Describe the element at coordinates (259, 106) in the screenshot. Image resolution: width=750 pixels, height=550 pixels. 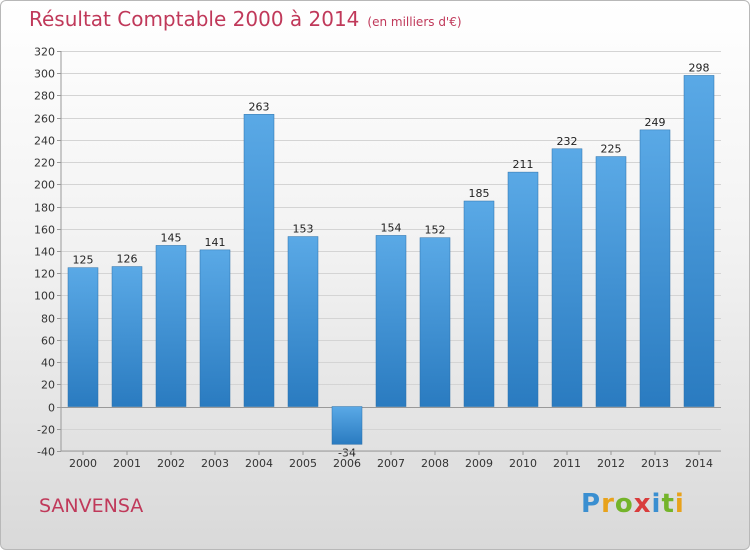
I see `value-label-2004: 263` at that location.